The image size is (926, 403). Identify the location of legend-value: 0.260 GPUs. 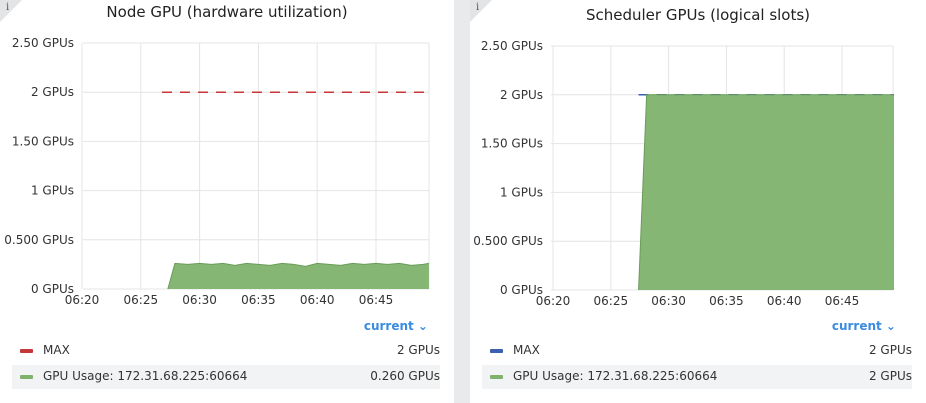
(405, 376).